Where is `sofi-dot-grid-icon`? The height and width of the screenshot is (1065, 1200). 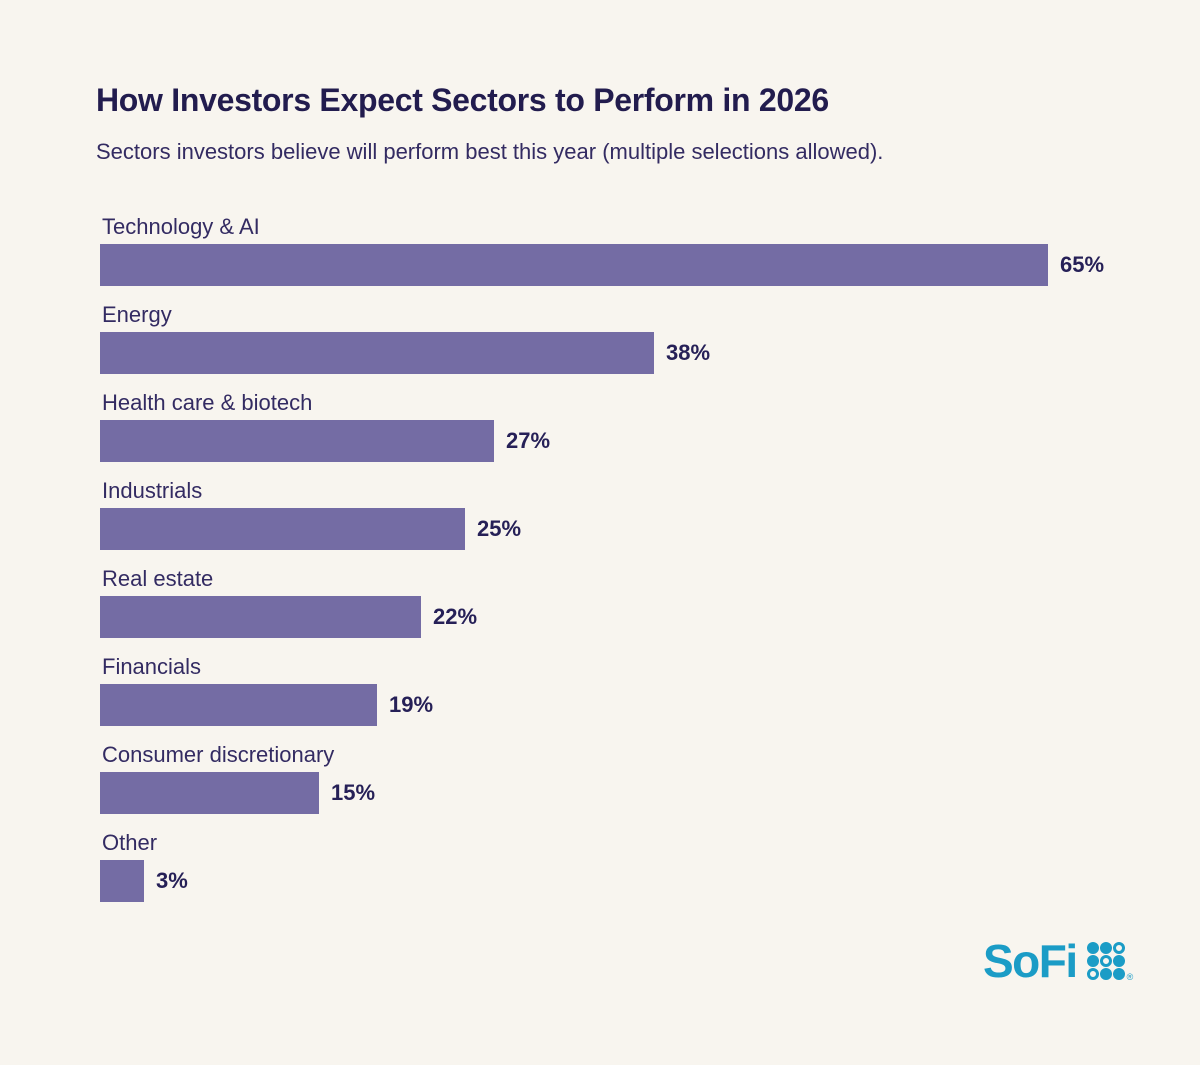
sofi-dot-grid-icon is located at coordinates (1106, 961).